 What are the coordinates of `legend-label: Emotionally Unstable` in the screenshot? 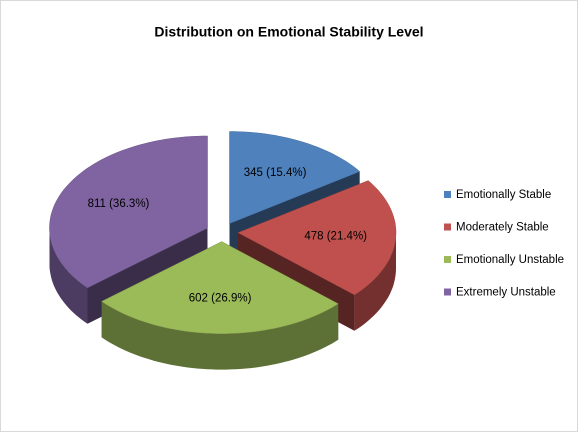 It's located at (510, 260).